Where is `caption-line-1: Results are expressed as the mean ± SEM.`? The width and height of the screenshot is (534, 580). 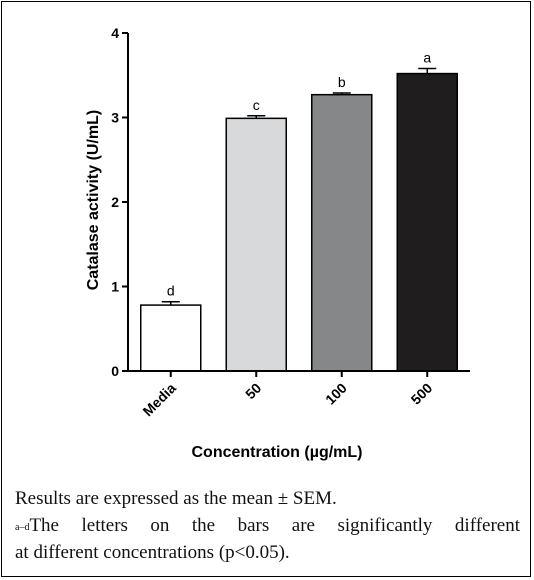 caption-line-1: Results are expressed as the mean ± SEM. is located at coordinates (176, 498).